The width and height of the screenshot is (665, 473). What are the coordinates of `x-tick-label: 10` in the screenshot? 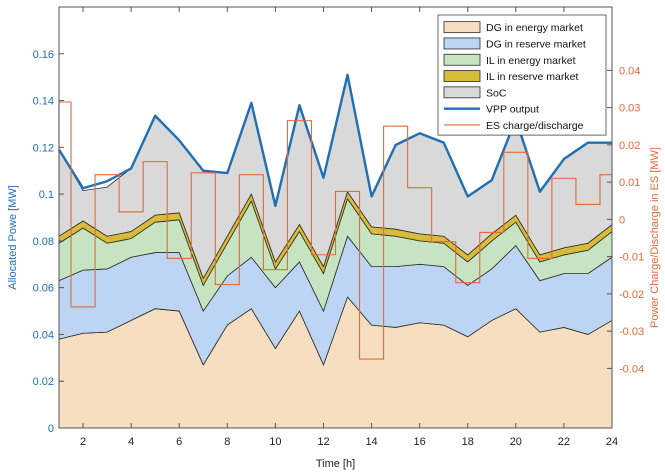 It's located at (275, 442).